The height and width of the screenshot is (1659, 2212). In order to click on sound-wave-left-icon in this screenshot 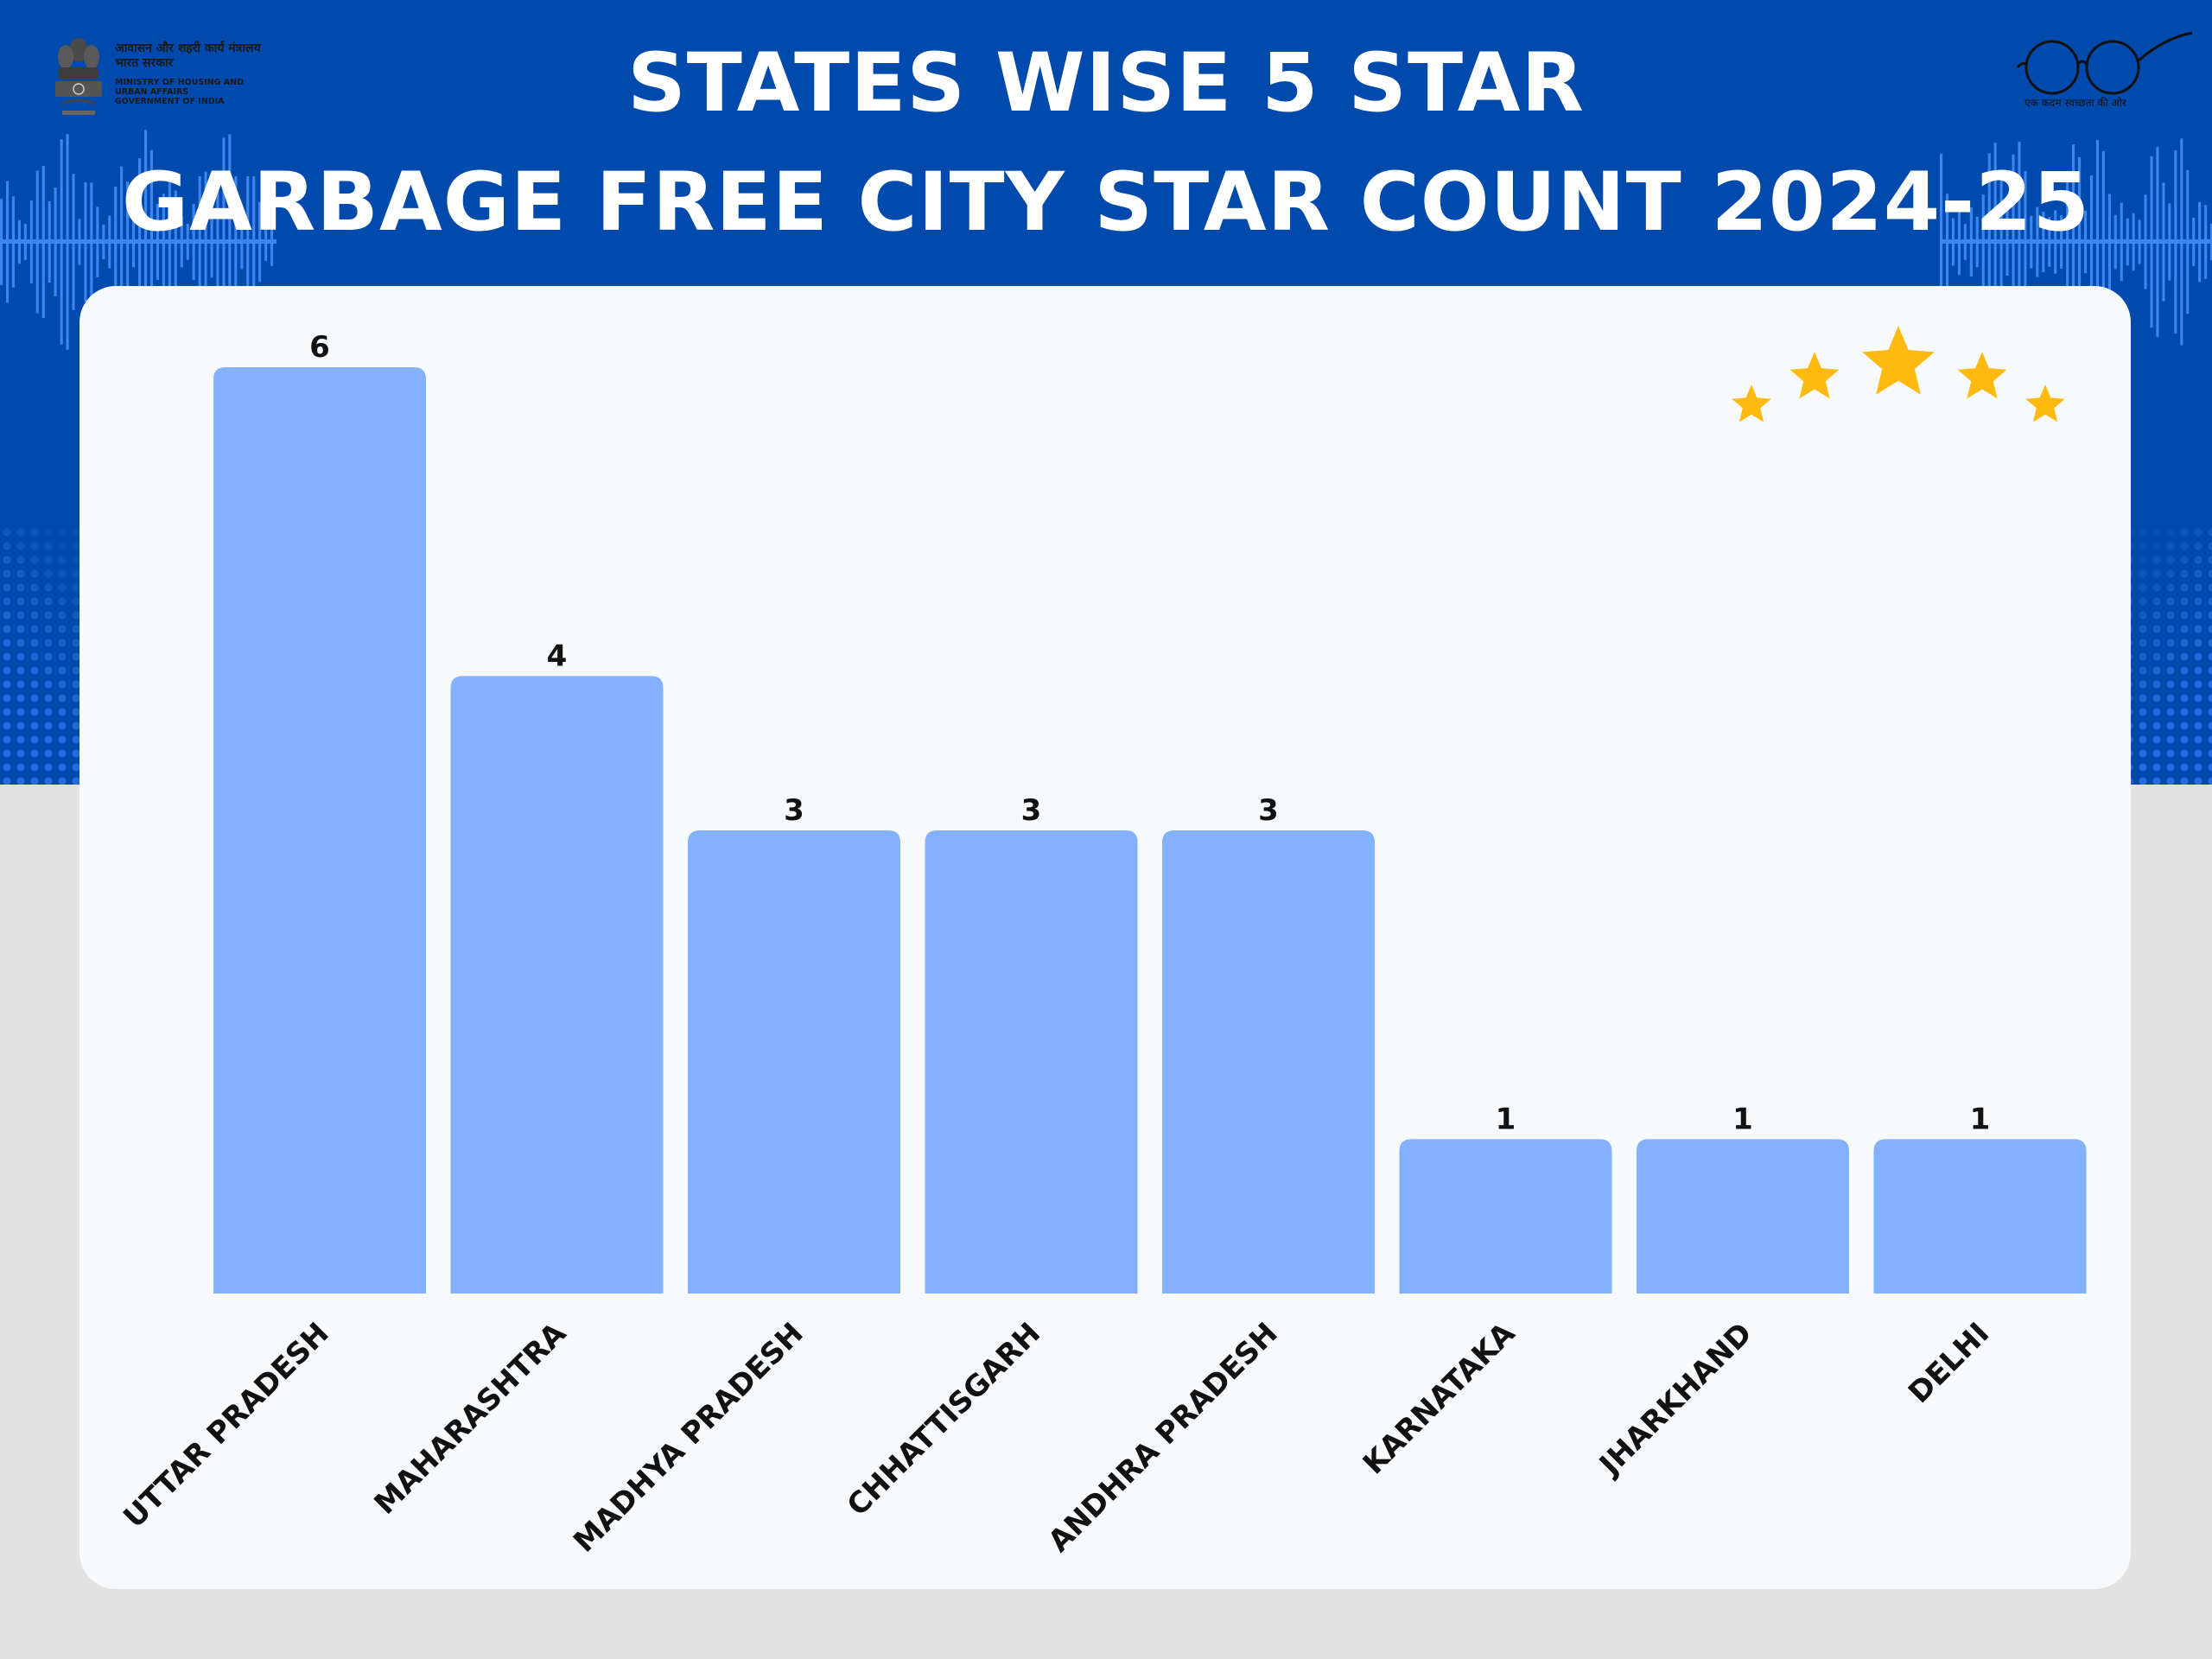, I will do `click(138, 242)`.